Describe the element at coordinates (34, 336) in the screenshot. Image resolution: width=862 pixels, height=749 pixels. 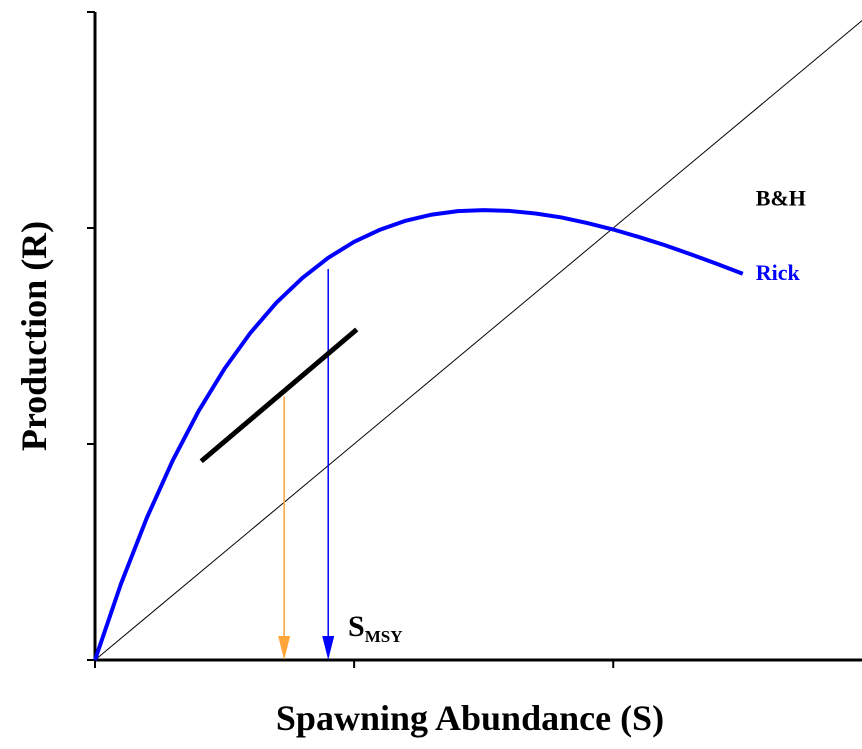
I see `y-axis-label: Production (R)` at that location.